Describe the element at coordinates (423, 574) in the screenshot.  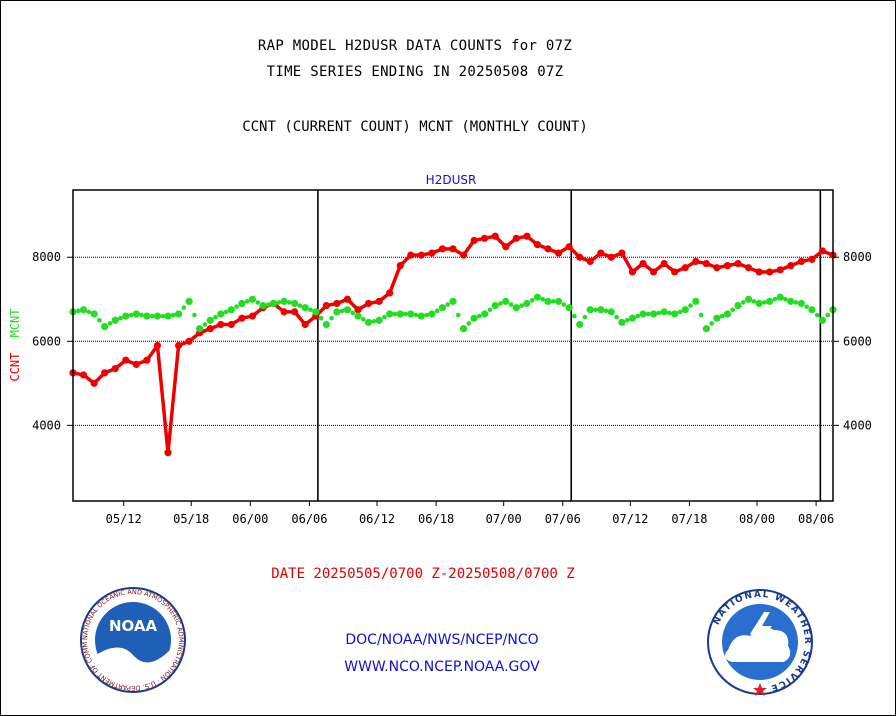
I see `date-range-label: DATE 20250505/0700 Z-20250508/0700 Z` at that location.